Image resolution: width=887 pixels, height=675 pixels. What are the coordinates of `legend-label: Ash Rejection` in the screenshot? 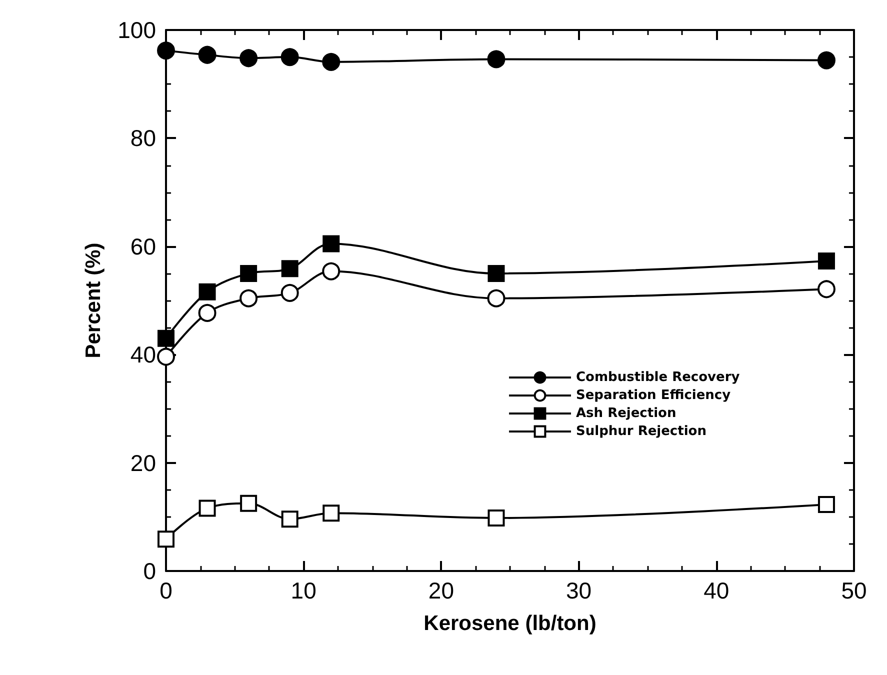 It's located at (626, 413).